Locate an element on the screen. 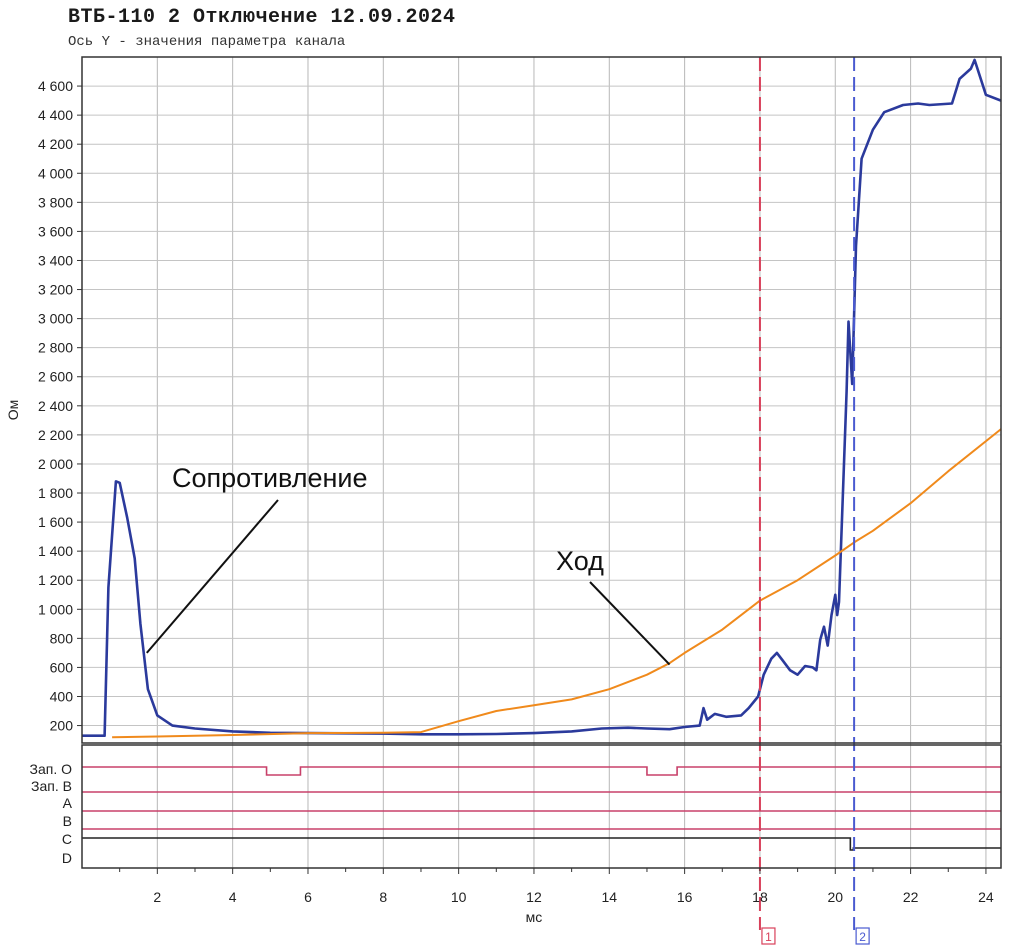  y-tick-label: 4 400 is located at coordinates (55, 115).